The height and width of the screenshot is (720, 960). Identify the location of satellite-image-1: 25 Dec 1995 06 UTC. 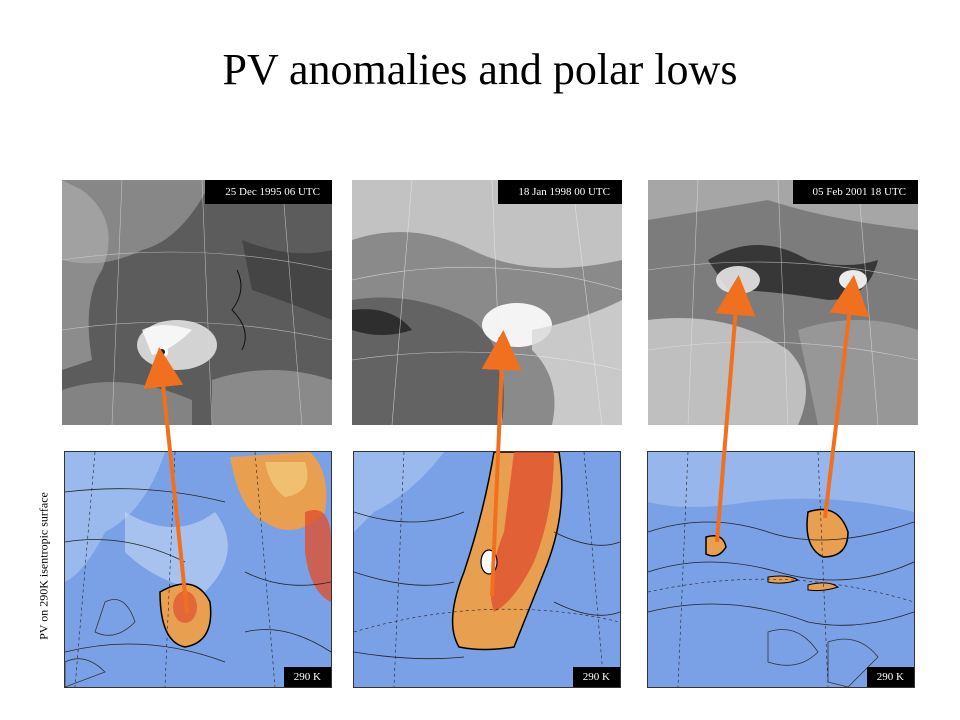
(197, 302).